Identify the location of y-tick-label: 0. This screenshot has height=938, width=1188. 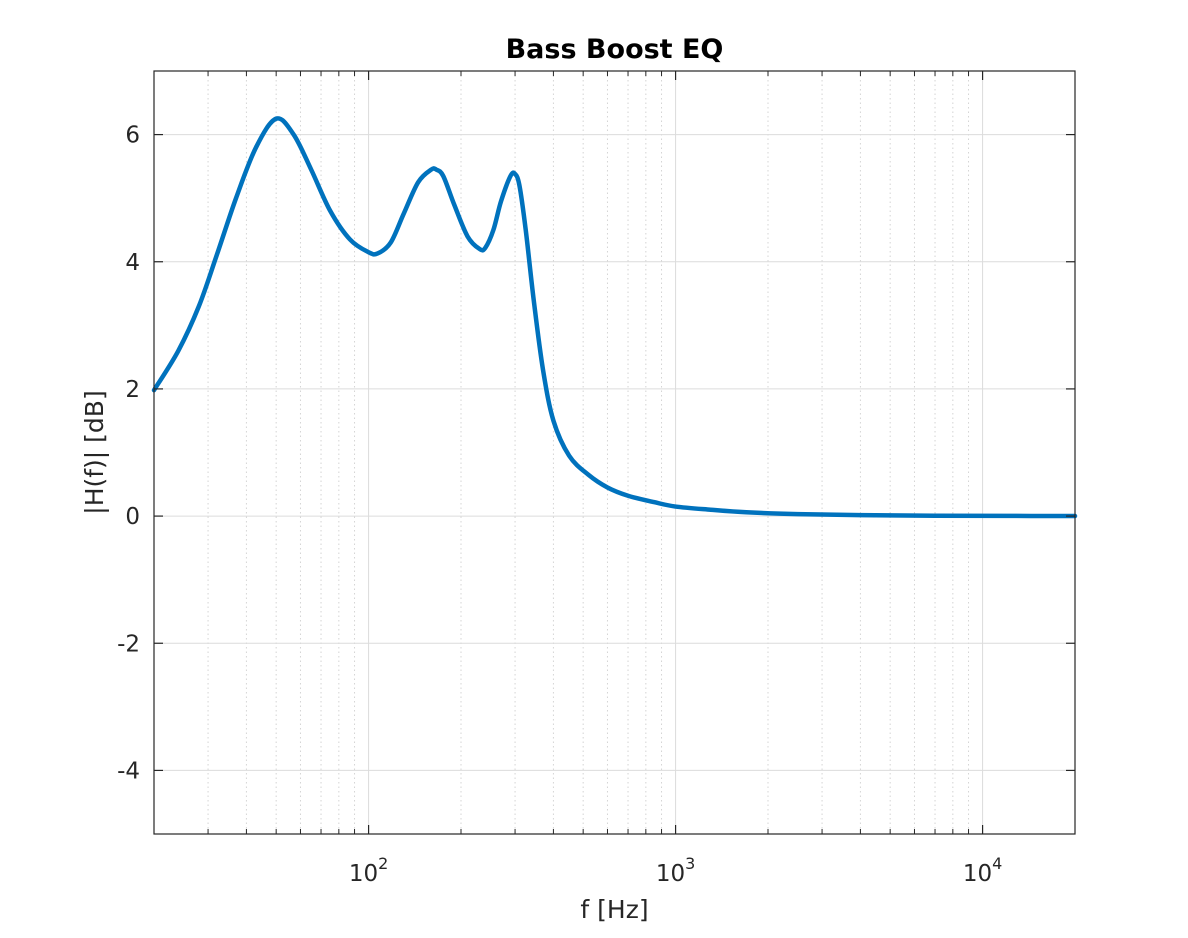
(132, 517).